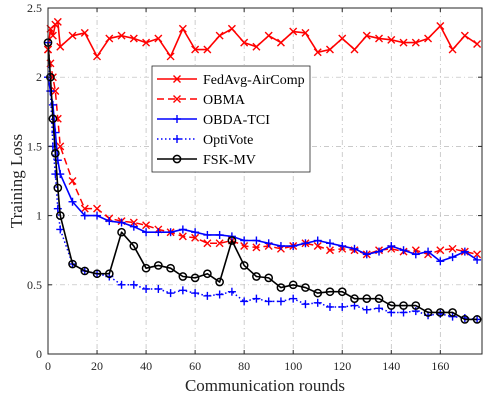 The height and width of the screenshot is (400, 489). I want to click on legend-item-optivote: OptiVote, so click(205, 140).